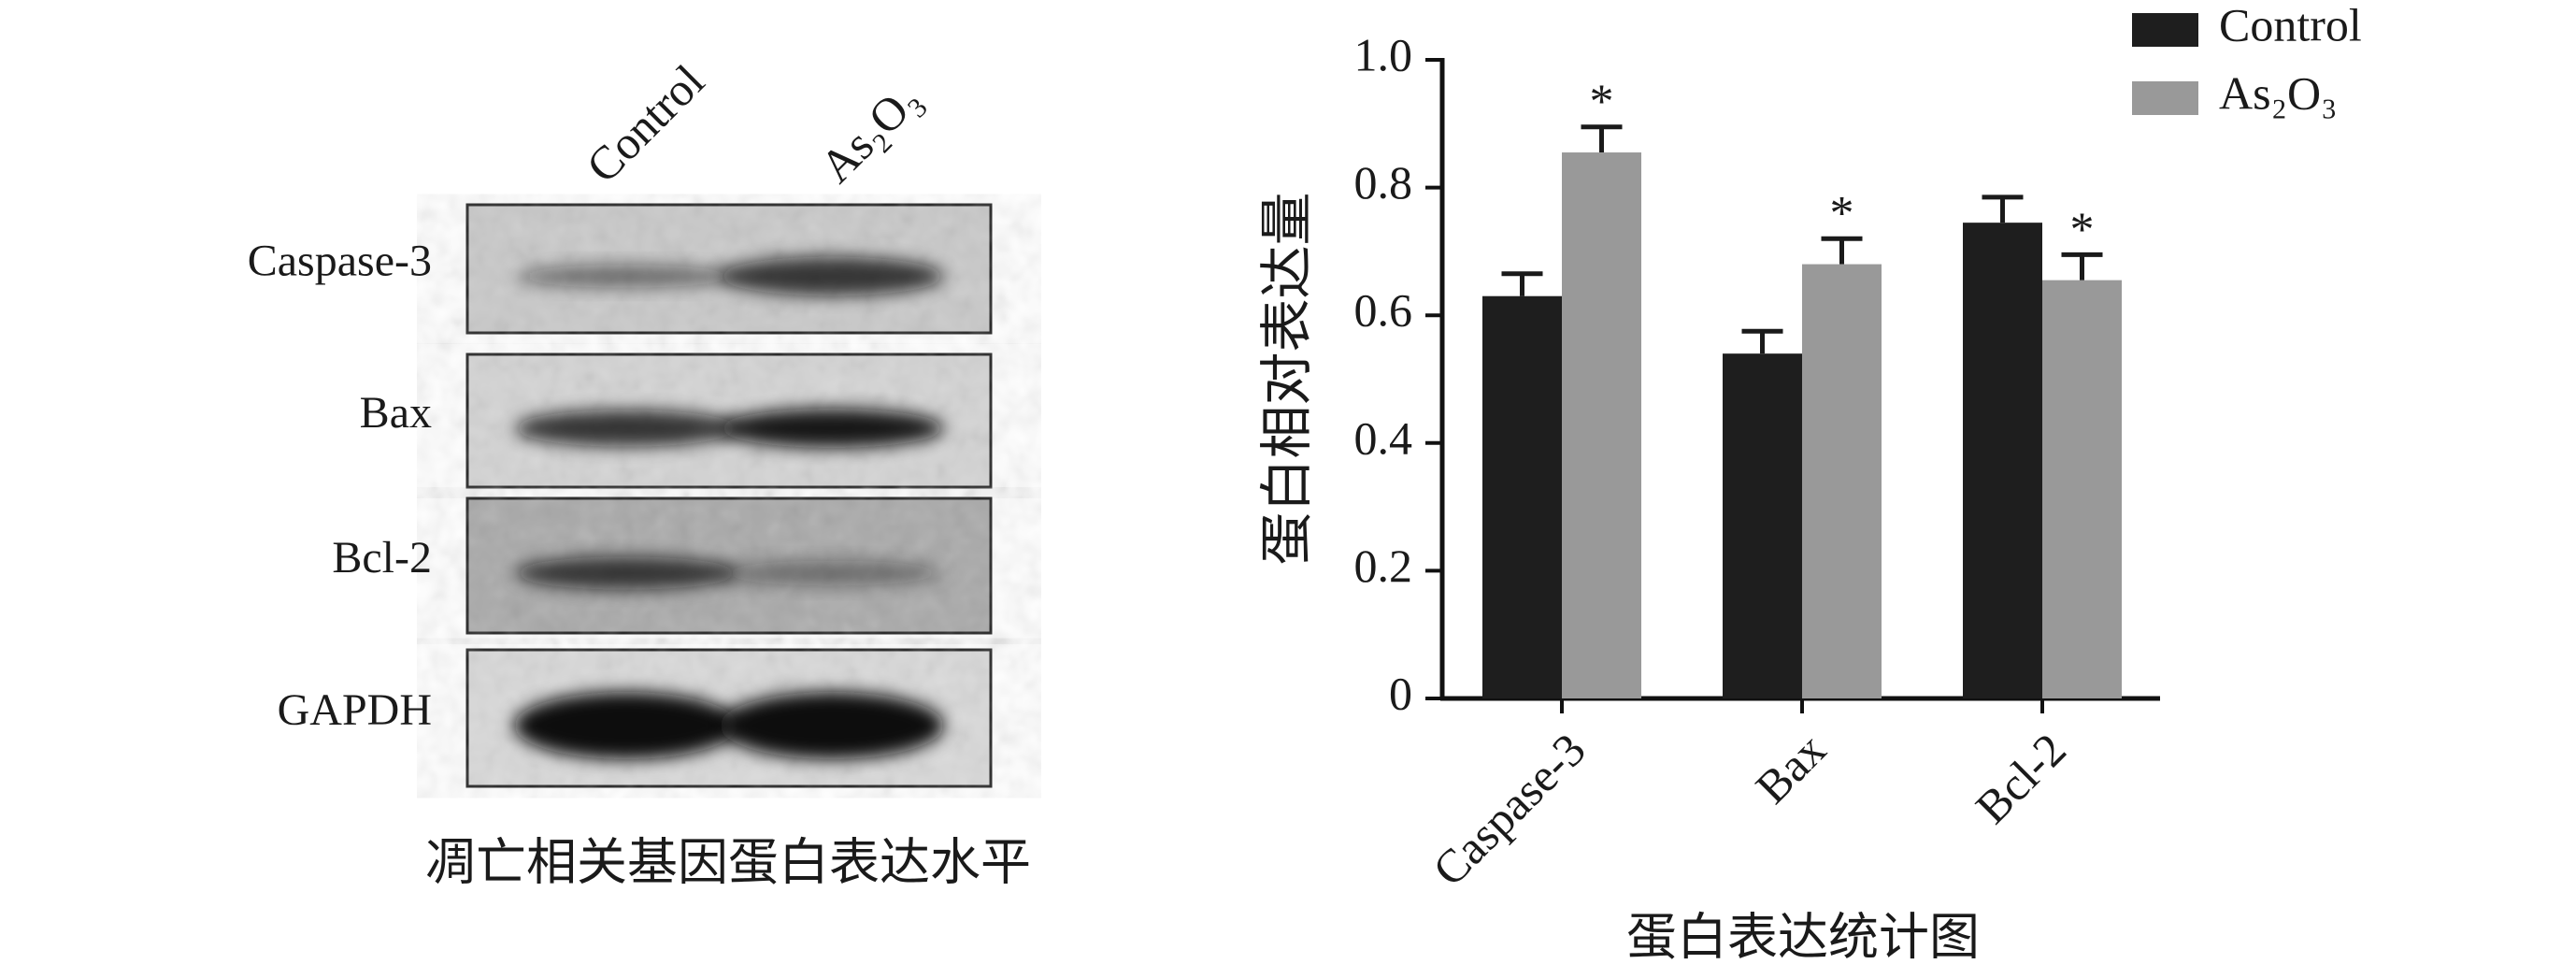 This screenshot has height=964, width=2576. Describe the element at coordinates (2290, 25) in the screenshot. I see `legend-label: Control` at that location.